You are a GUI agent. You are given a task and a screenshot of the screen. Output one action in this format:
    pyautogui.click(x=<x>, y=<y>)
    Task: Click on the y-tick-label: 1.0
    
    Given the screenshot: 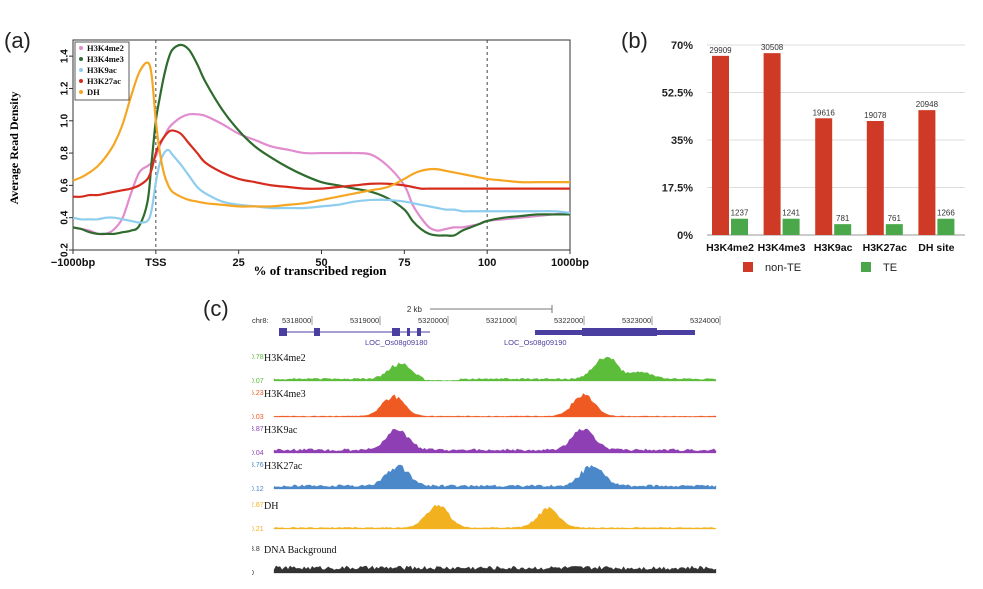 What is the action you would take?
    pyautogui.click(x=65, y=120)
    